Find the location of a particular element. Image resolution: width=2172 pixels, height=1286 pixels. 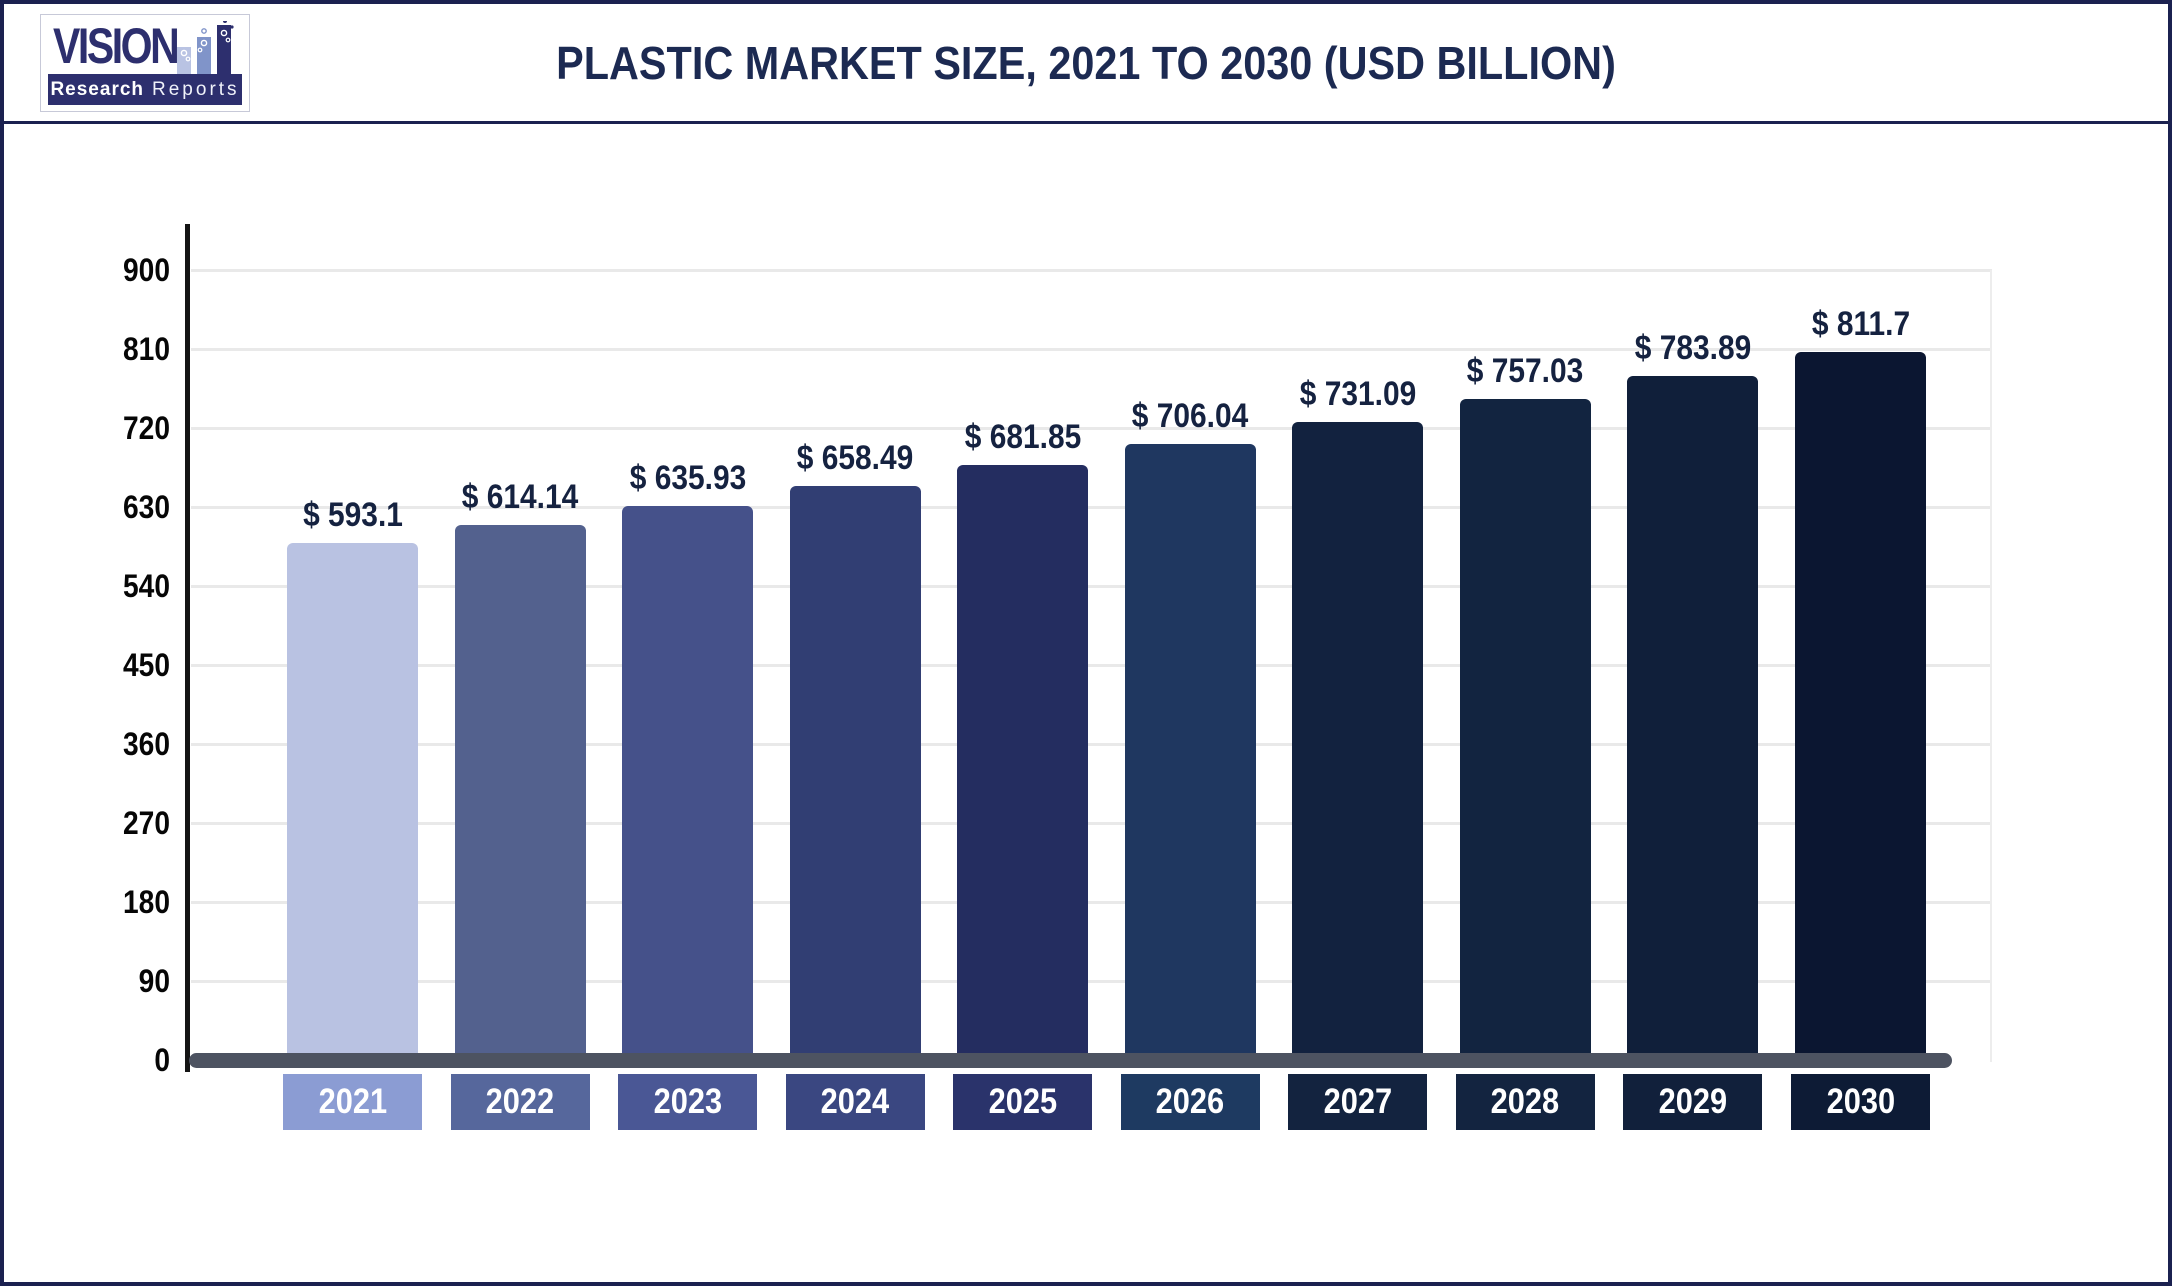

bar-value-label-2030: $ 811.7 is located at coordinates (1860, 323).